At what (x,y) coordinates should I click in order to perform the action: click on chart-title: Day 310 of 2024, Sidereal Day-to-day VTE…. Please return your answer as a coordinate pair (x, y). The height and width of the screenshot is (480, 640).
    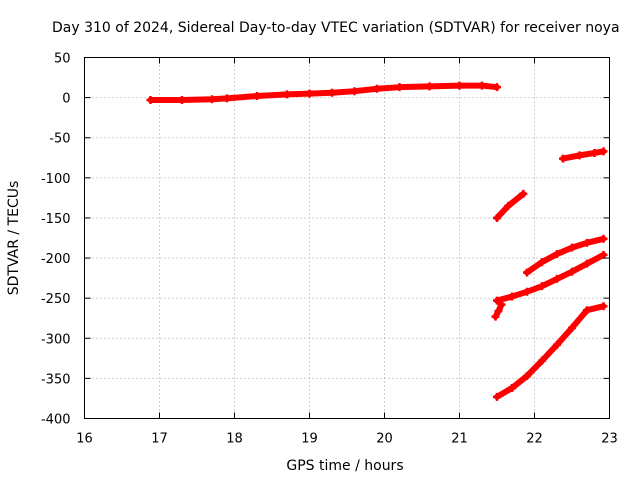
    Looking at the image, I should click on (336, 28).